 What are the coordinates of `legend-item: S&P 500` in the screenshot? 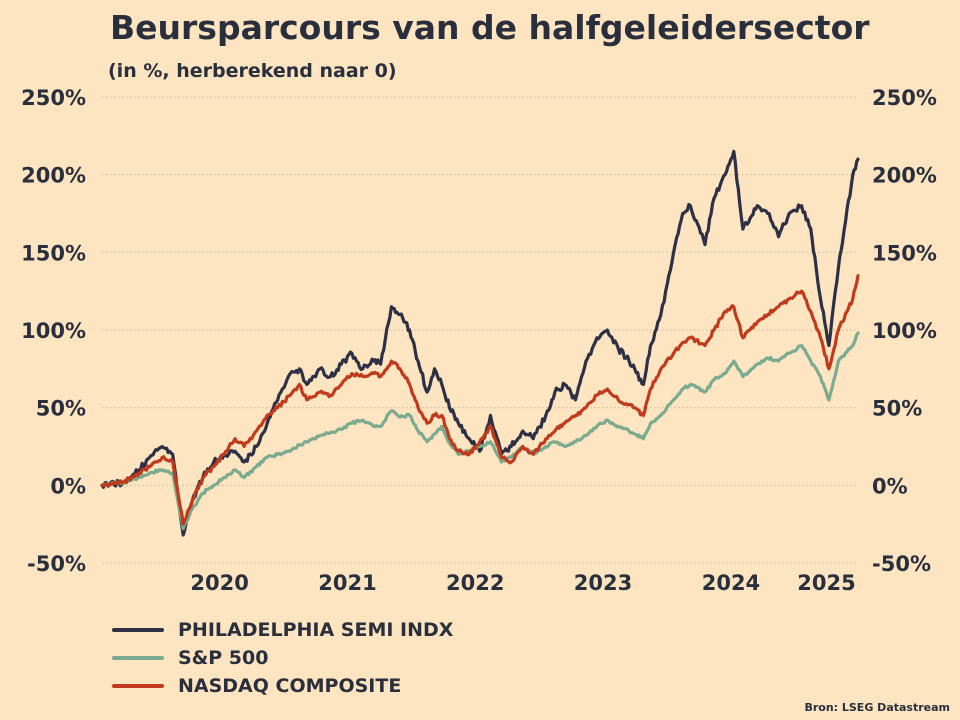 It's located at (282, 658).